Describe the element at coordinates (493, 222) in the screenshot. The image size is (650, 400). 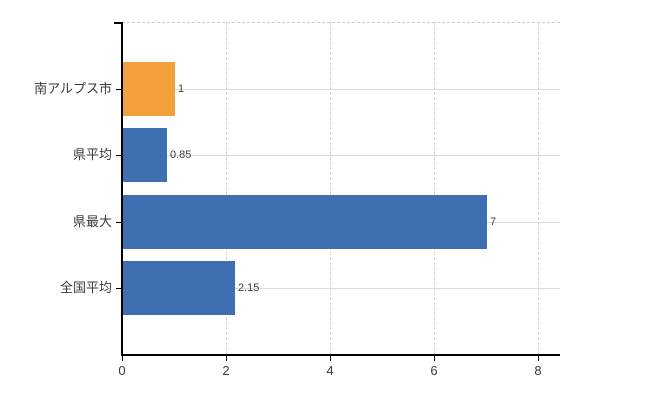
I see `value-label: 7` at that location.